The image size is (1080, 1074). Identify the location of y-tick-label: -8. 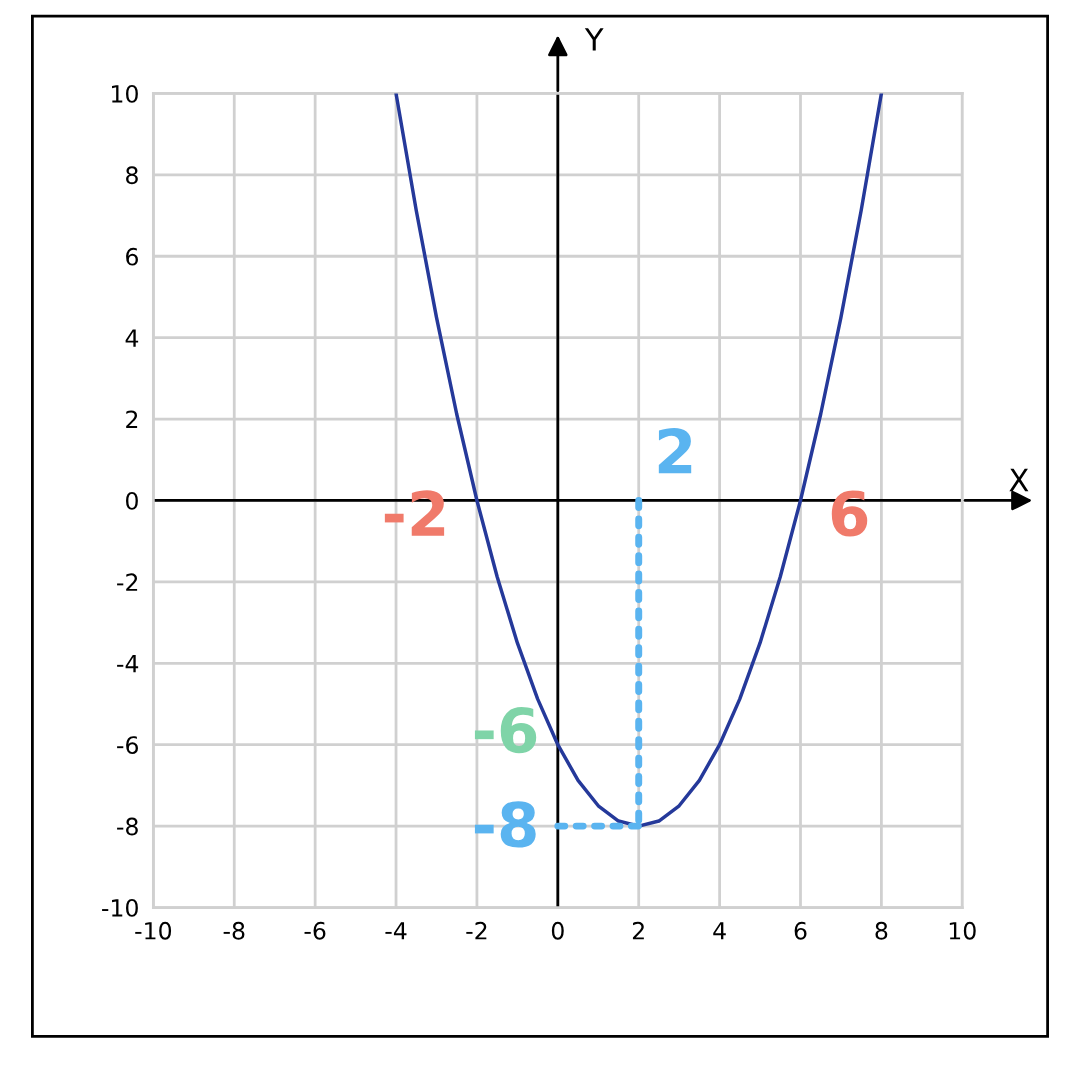
(127, 826).